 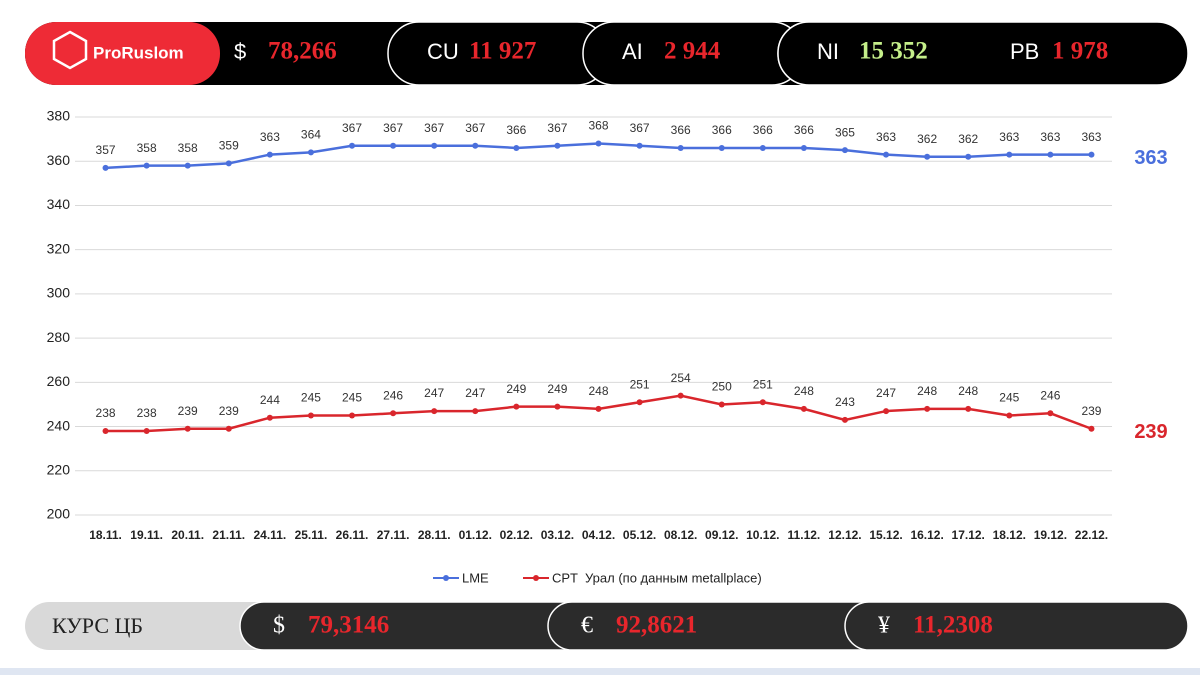 What do you see at coordinates (762, 535) in the screenshot?
I see `x-tick-label: 10.12.` at bounding box center [762, 535].